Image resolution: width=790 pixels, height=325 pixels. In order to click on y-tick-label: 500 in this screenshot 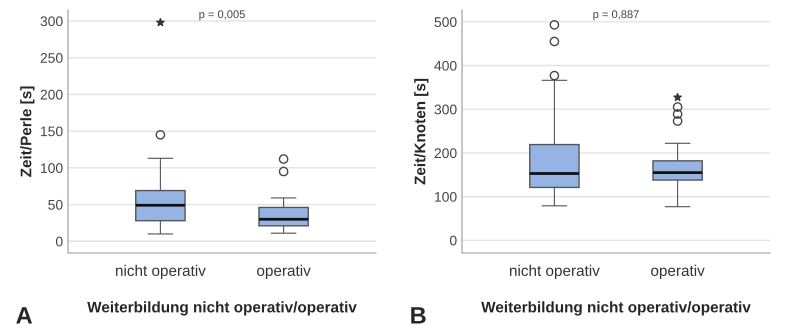, I will do `click(445, 22)`.